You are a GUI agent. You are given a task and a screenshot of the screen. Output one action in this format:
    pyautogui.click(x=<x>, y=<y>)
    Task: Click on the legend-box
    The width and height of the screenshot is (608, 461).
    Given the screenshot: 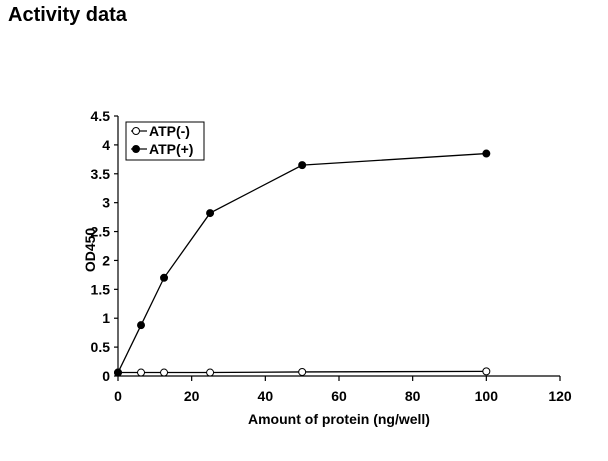 What is the action you would take?
    pyautogui.click(x=165, y=141)
    